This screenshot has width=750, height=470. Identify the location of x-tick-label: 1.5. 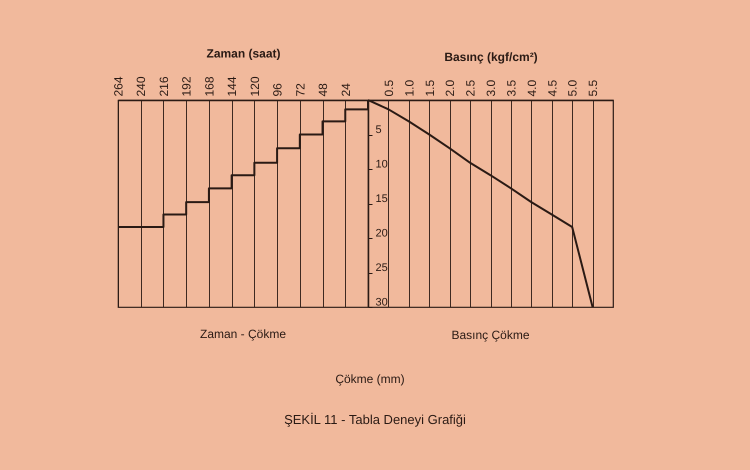
(429, 87).